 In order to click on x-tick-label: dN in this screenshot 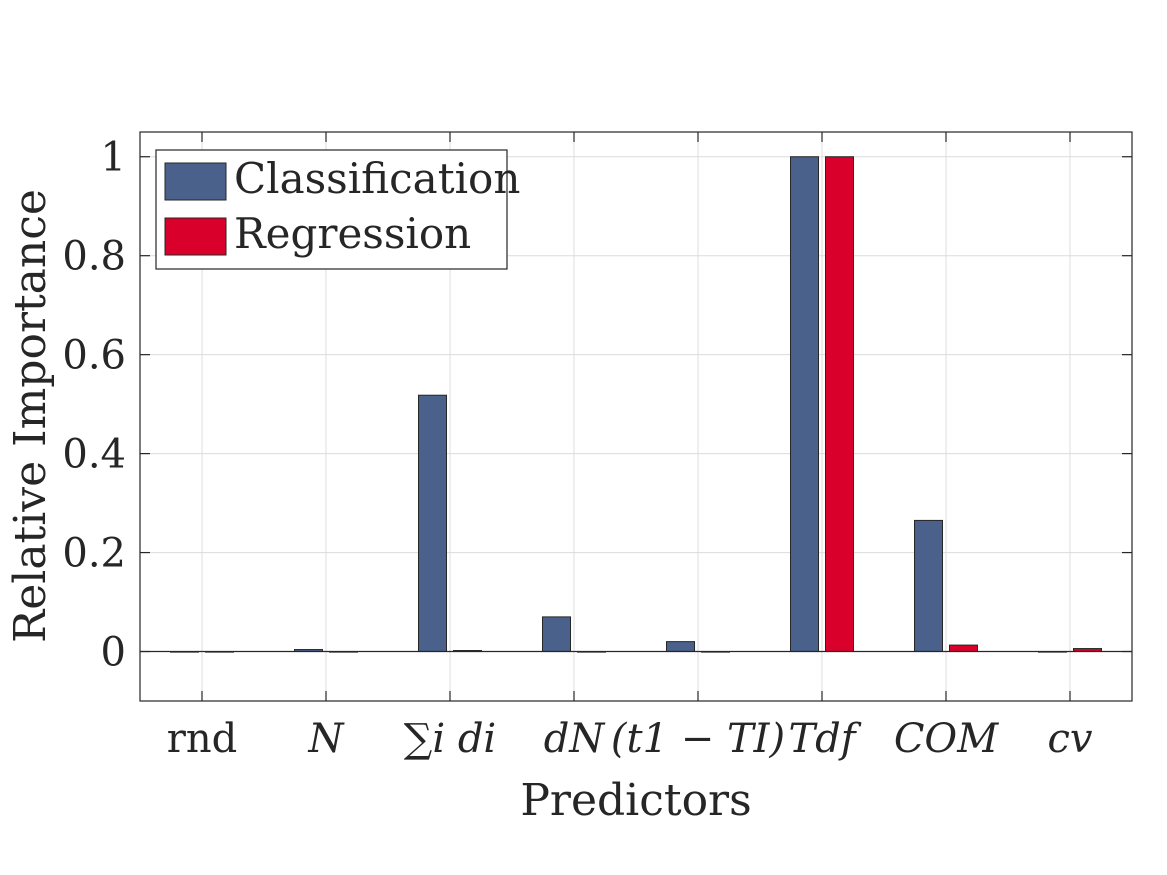, I will do `click(575, 739)`.